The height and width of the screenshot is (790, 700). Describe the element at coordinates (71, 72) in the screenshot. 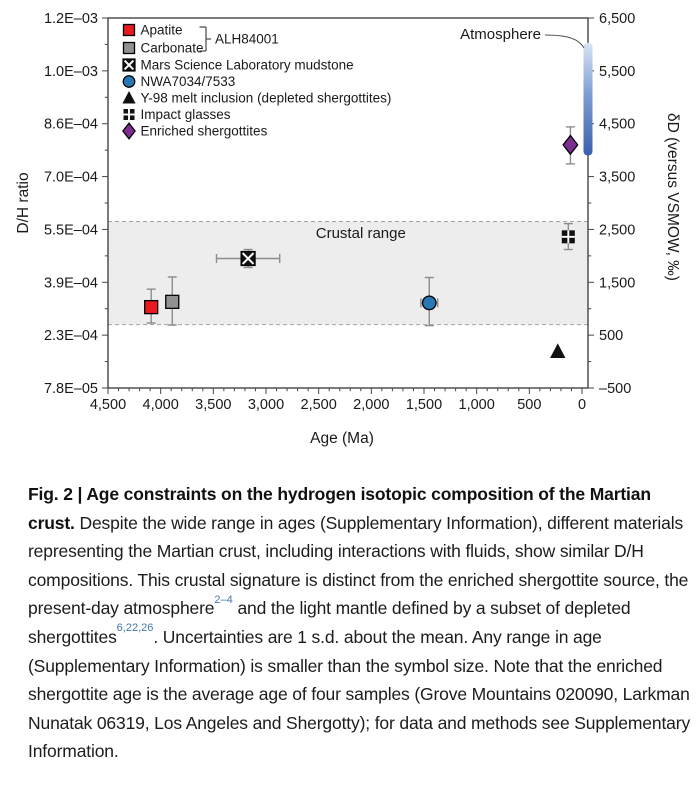

I see `svg-text: 1.0E–03` at that location.